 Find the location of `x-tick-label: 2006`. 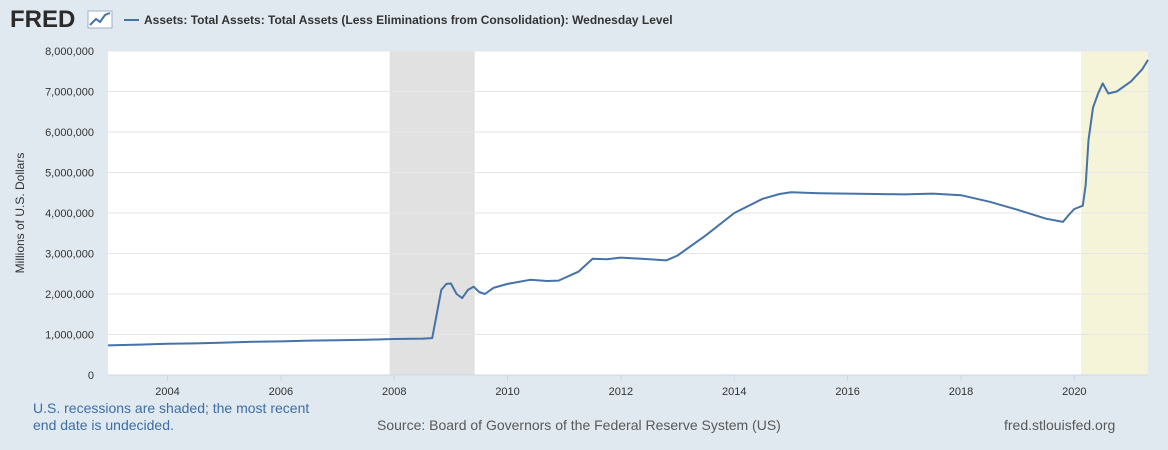

x-tick-label: 2006 is located at coordinates (281, 392).